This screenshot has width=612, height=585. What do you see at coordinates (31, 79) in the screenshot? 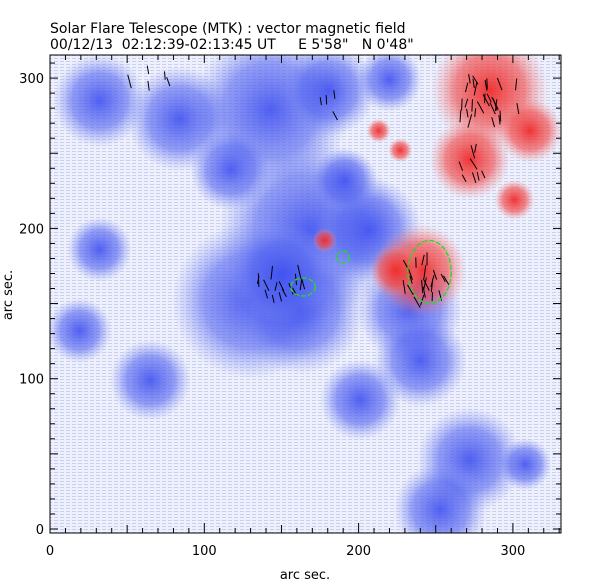
I see `y-tick-label: 300` at bounding box center [31, 79].